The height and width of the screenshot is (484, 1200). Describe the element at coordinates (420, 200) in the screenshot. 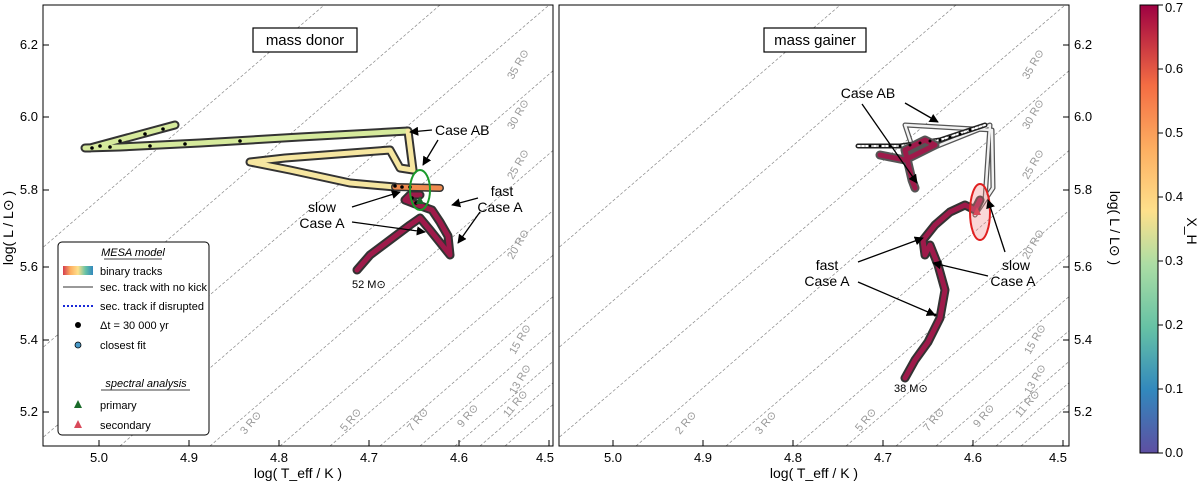

I see `primary-marker` at that location.